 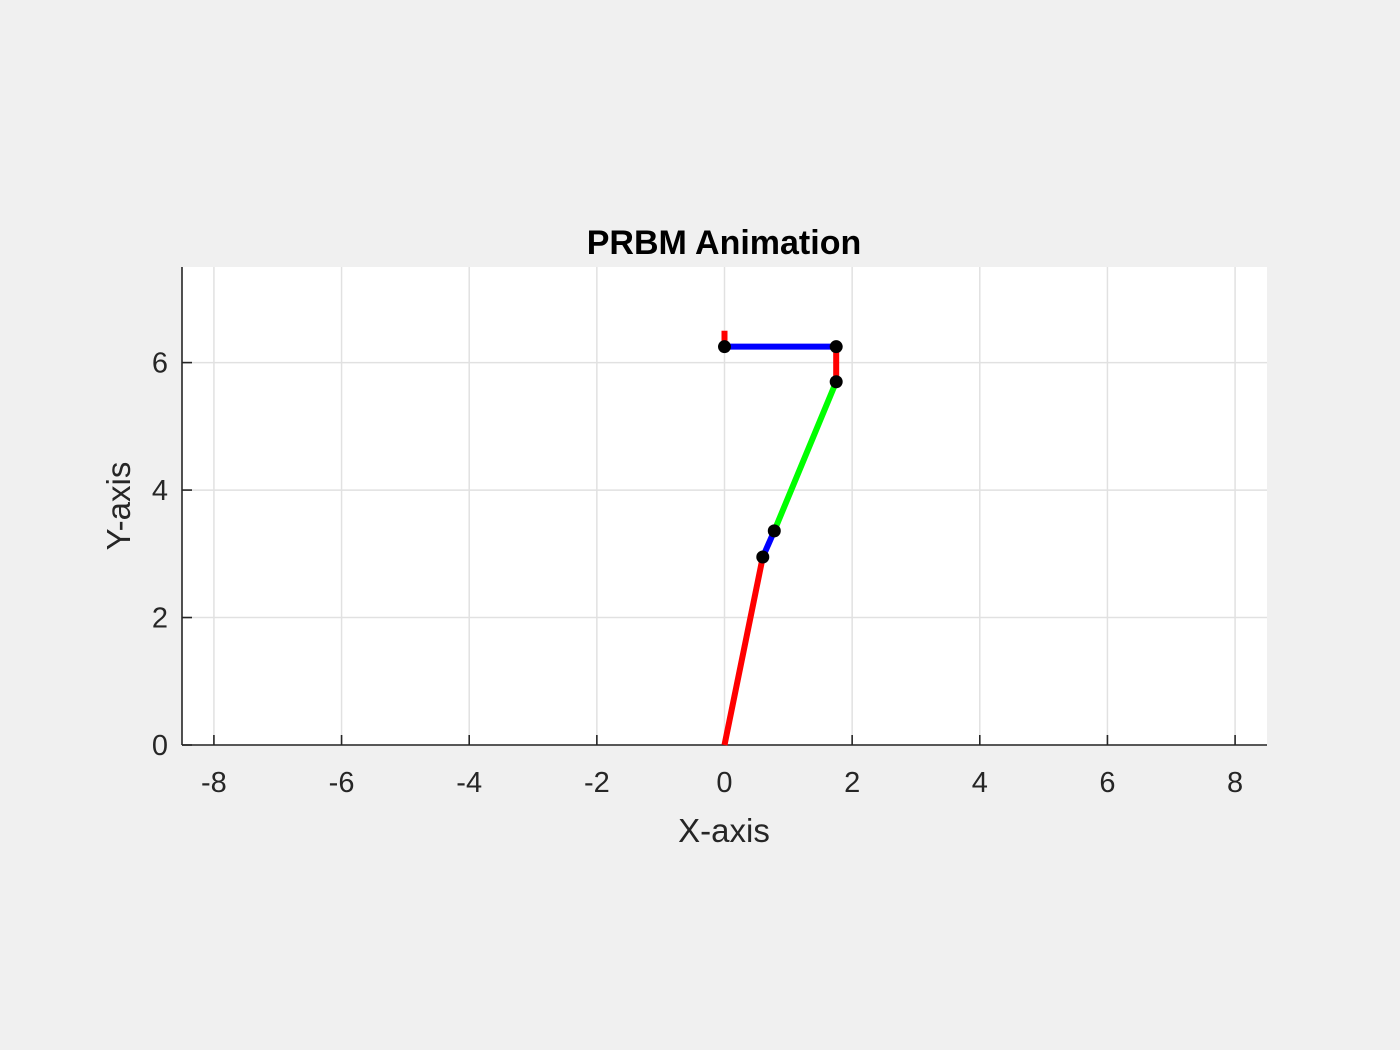 What do you see at coordinates (118, 506) in the screenshot?
I see `y-axis-label: Y-axis` at bounding box center [118, 506].